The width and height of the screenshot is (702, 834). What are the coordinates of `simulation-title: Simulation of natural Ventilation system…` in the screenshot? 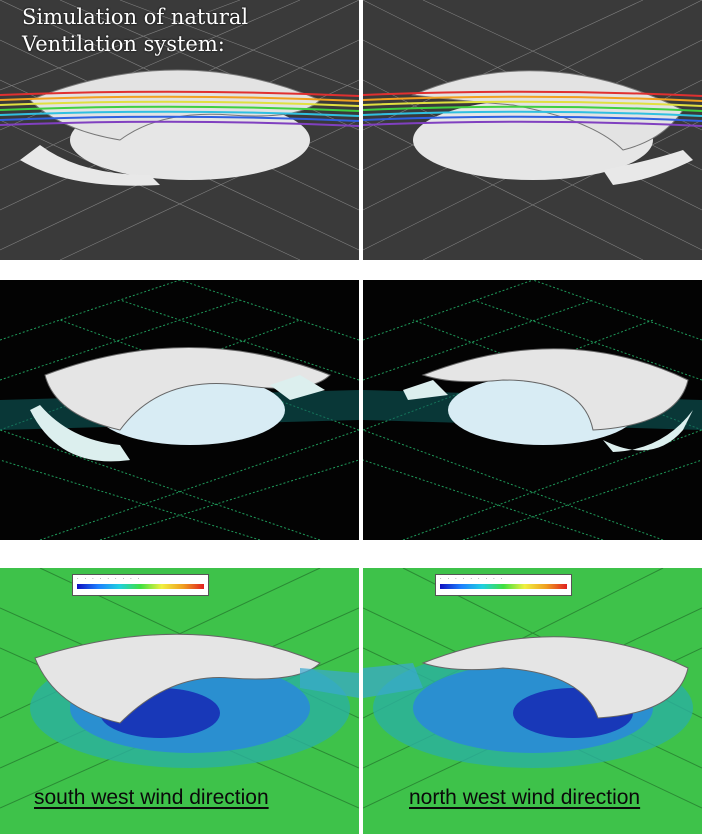 It's located at (135, 30).